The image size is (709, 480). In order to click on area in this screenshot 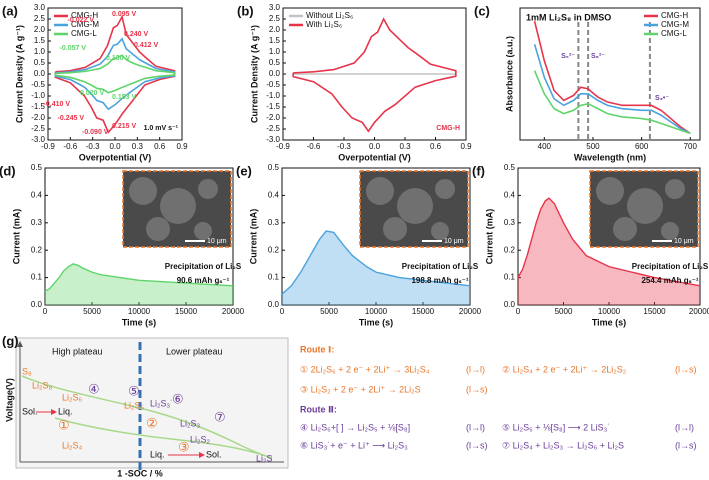, I will do `click(139, 284)`.